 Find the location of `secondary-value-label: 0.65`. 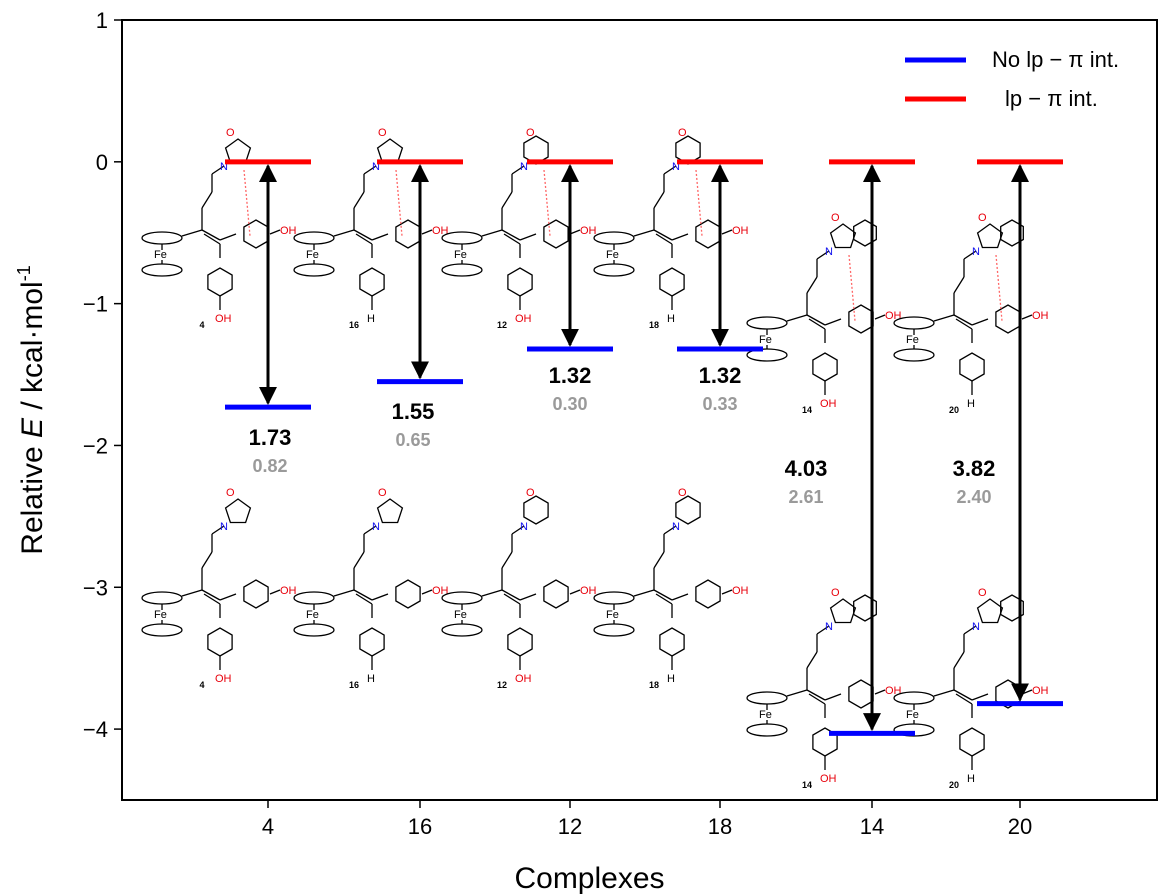

secondary-value-label: 0.65 is located at coordinates (412, 440).